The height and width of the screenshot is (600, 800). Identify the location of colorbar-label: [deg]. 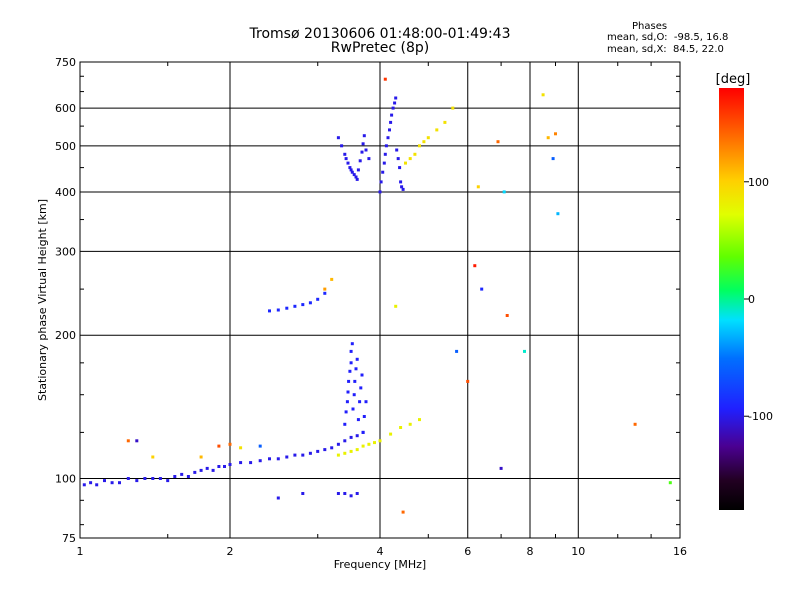
(733, 79).